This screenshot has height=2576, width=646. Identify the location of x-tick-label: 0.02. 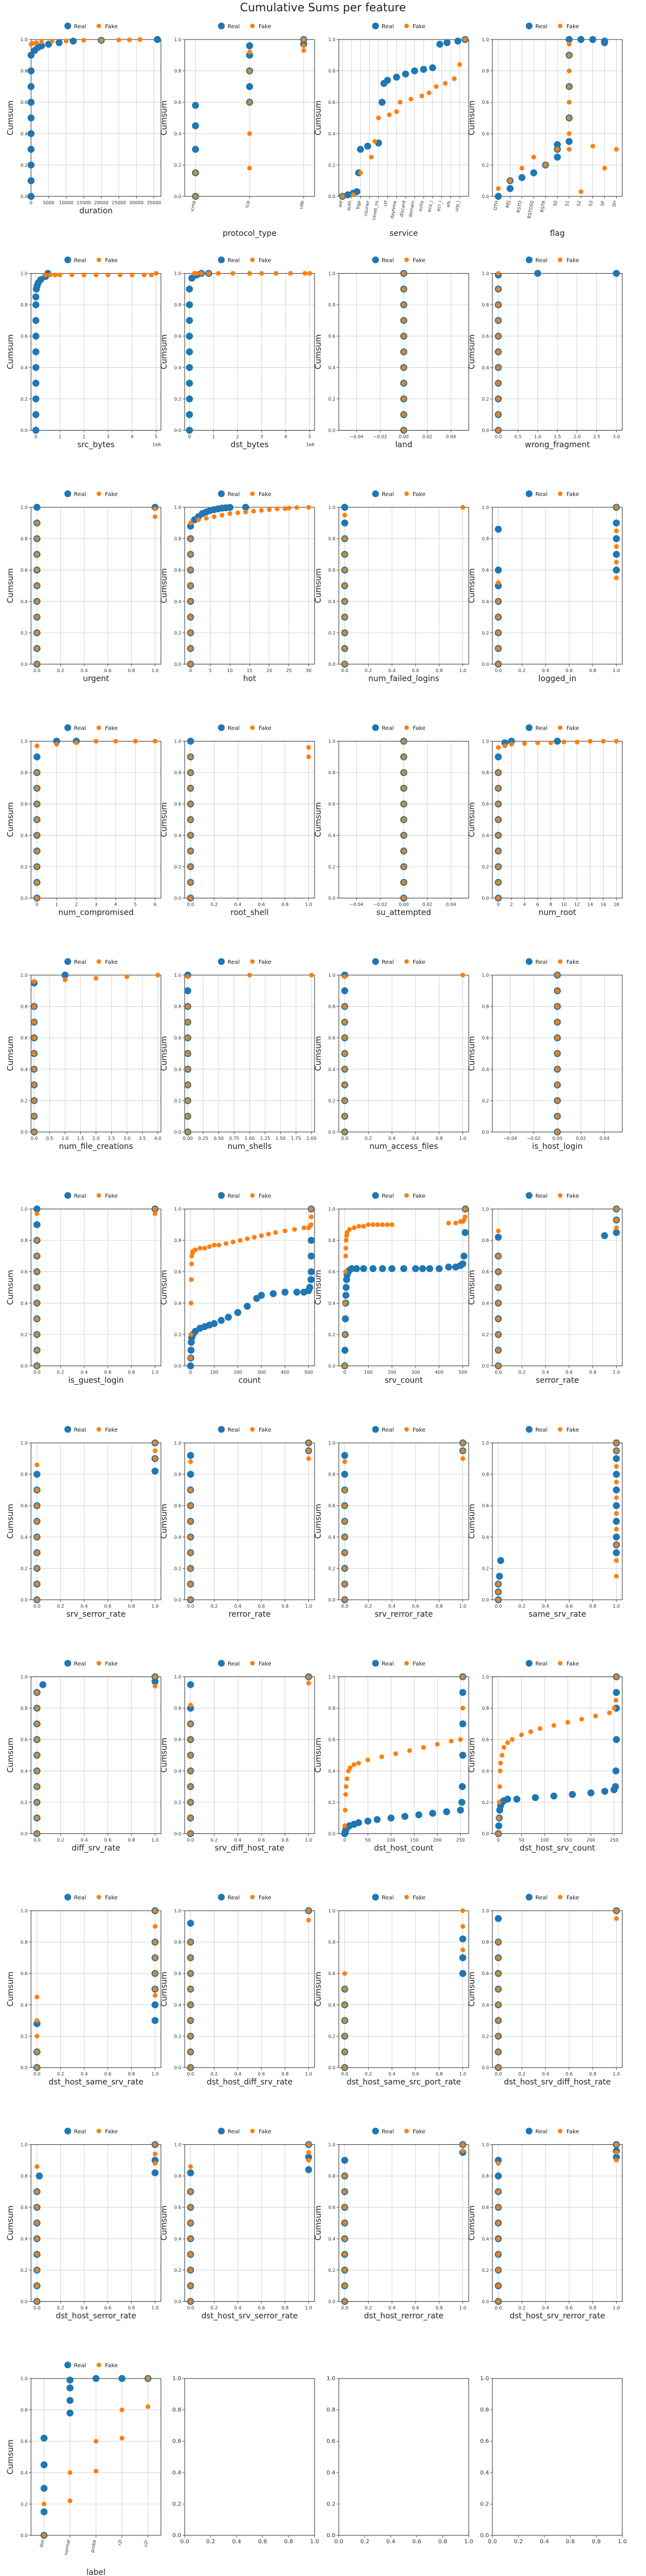
(581, 1138).